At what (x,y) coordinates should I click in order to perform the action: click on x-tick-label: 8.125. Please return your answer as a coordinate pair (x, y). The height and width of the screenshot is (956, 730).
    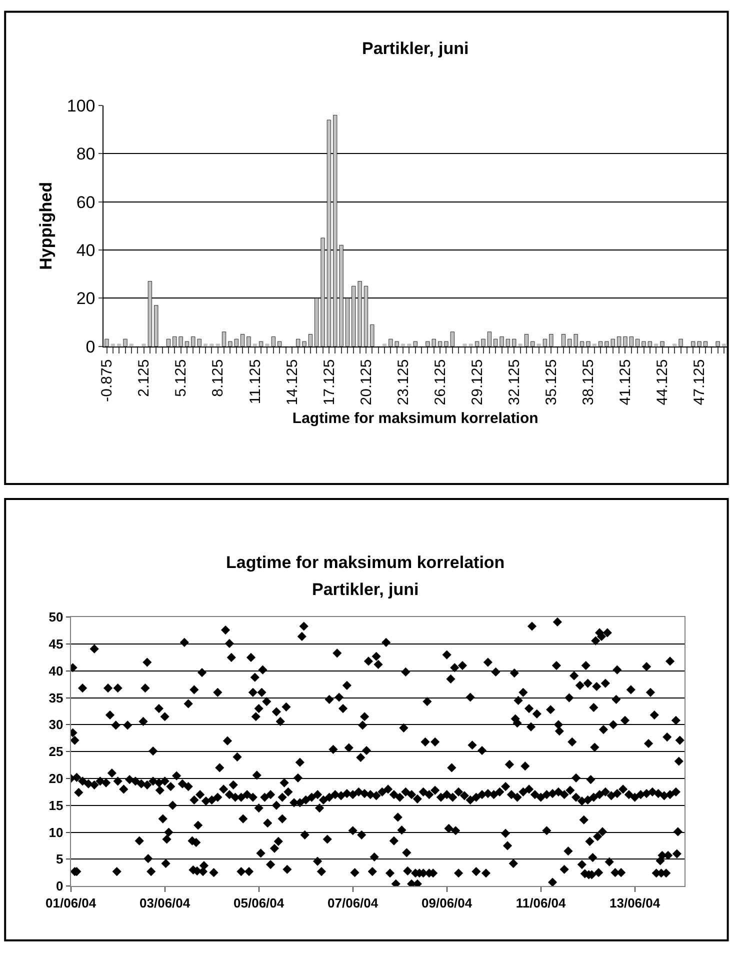
    Looking at the image, I should click on (218, 378).